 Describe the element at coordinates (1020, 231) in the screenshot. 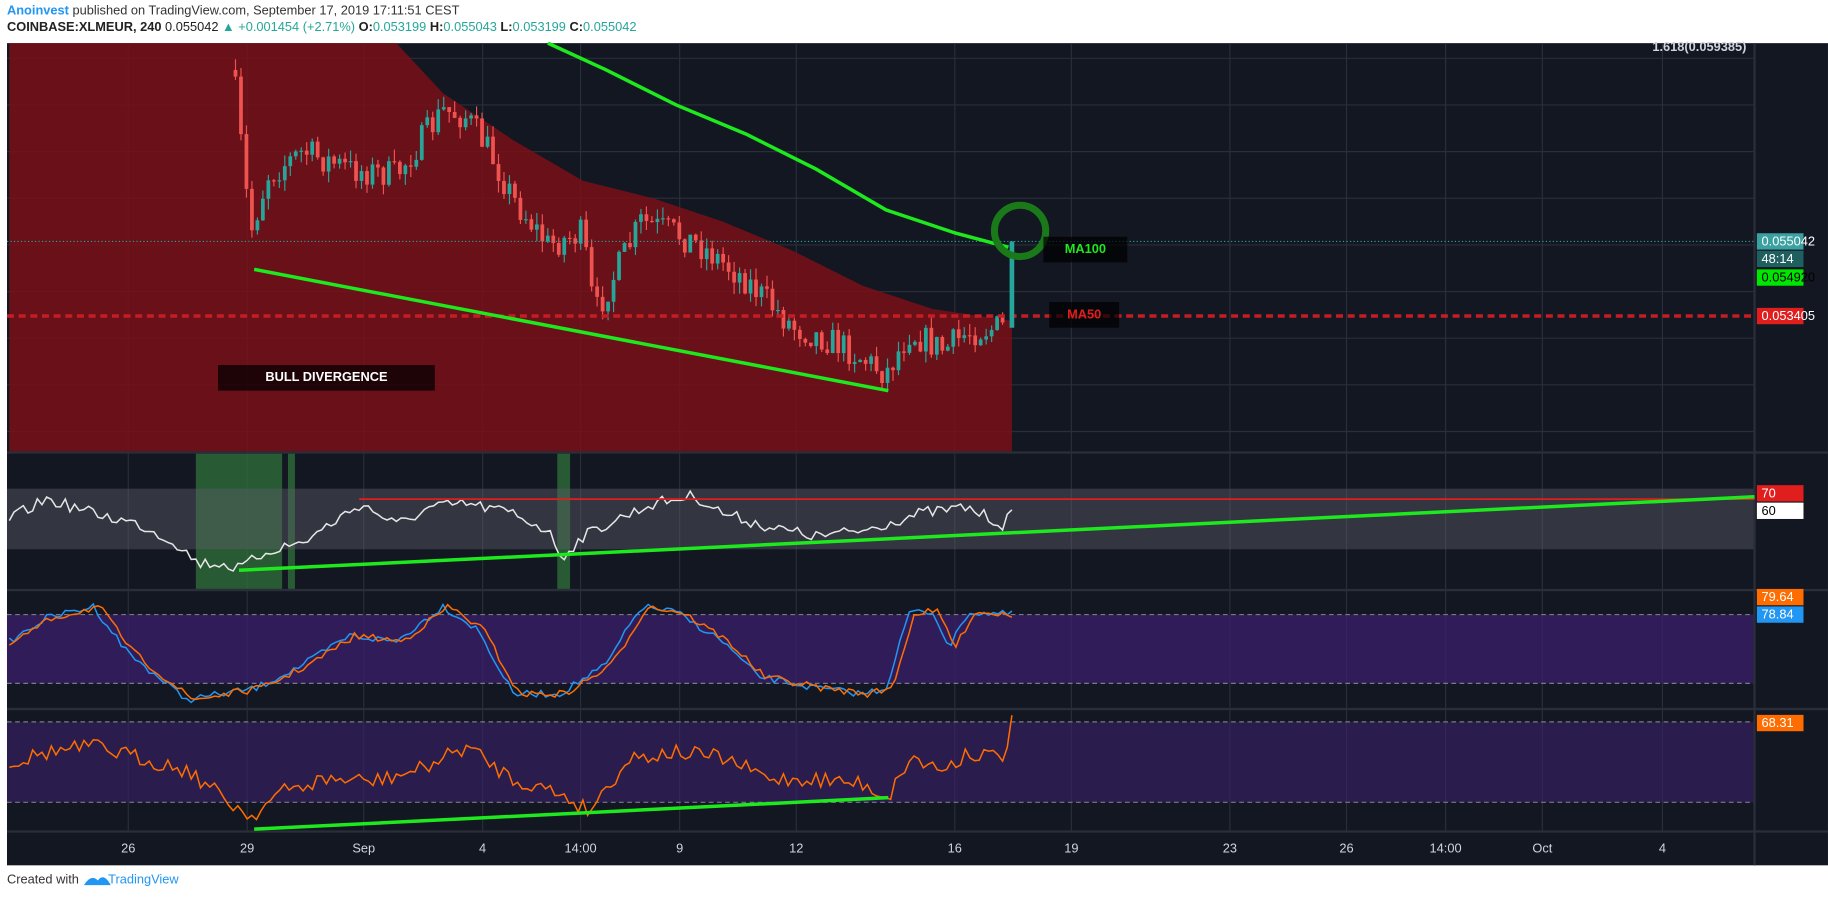

I see `circle` at that location.